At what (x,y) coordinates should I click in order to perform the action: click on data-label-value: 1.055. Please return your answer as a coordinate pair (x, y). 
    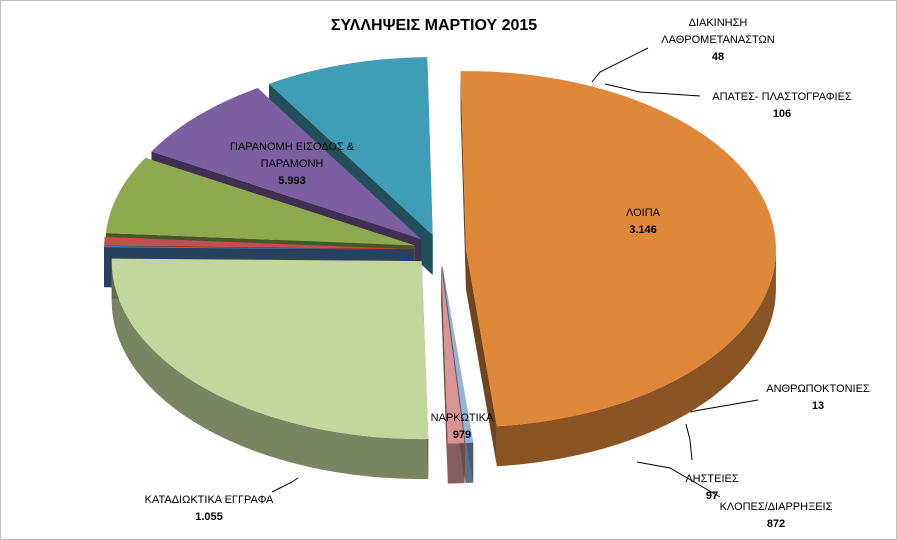
    Looking at the image, I should click on (209, 517).